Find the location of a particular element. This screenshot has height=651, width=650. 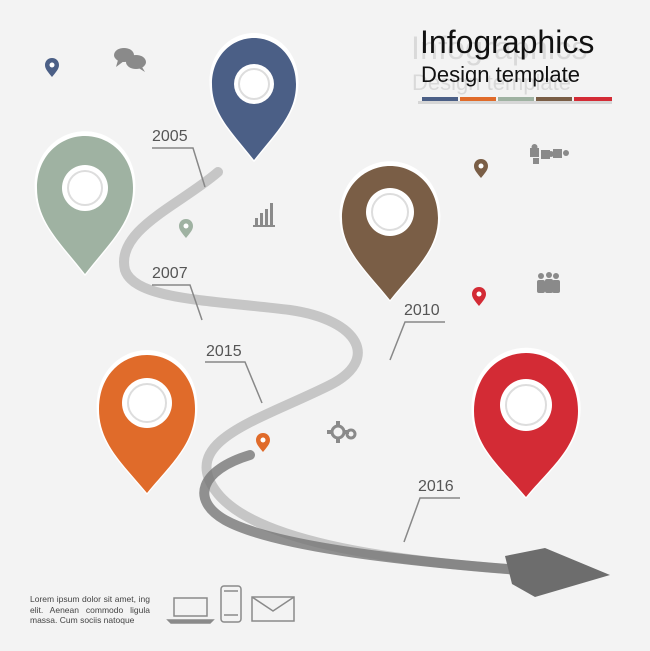

title-shadow: Infographics is located at coordinates (499, 48).